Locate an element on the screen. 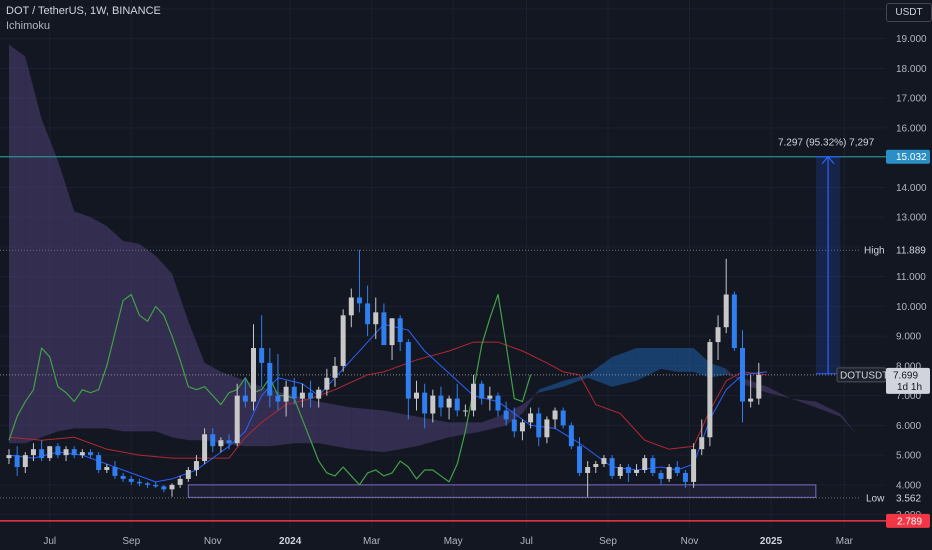 The image size is (932, 550). measure-arrow-head is located at coordinates (828, 160).